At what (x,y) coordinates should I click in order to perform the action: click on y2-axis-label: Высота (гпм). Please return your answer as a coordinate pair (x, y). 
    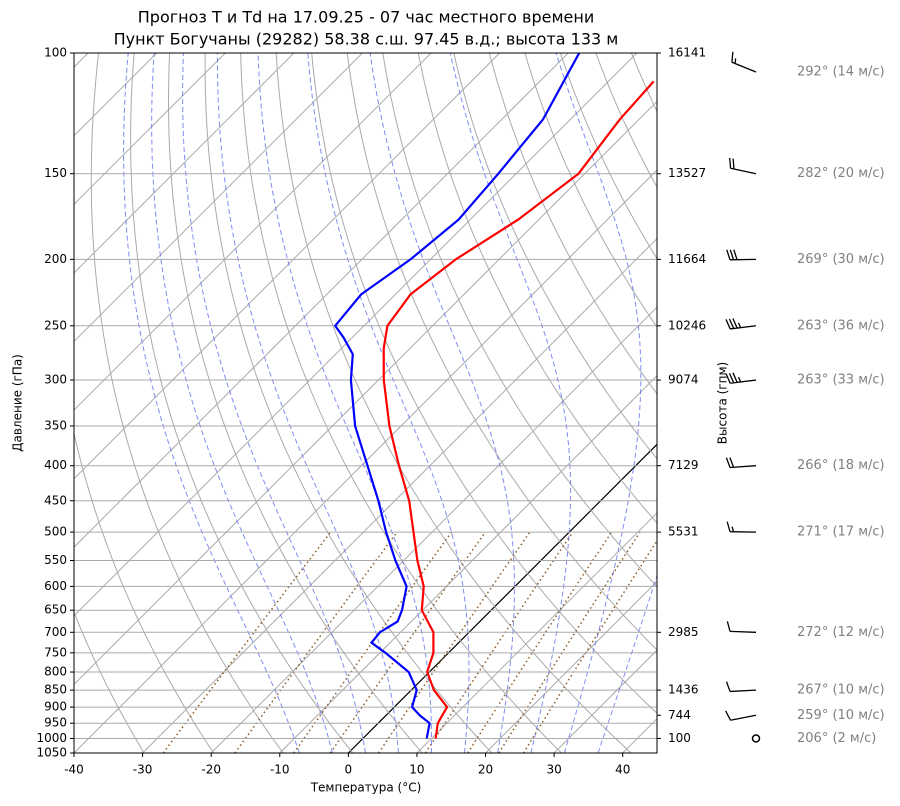
    Looking at the image, I should click on (723, 403).